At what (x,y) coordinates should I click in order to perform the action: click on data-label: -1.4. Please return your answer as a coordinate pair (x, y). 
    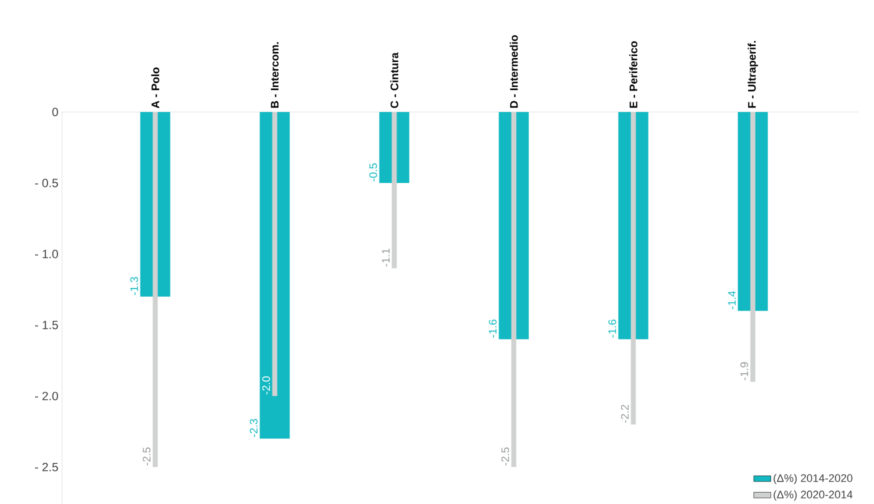
    Looking at the image, I should click on (732, 300).